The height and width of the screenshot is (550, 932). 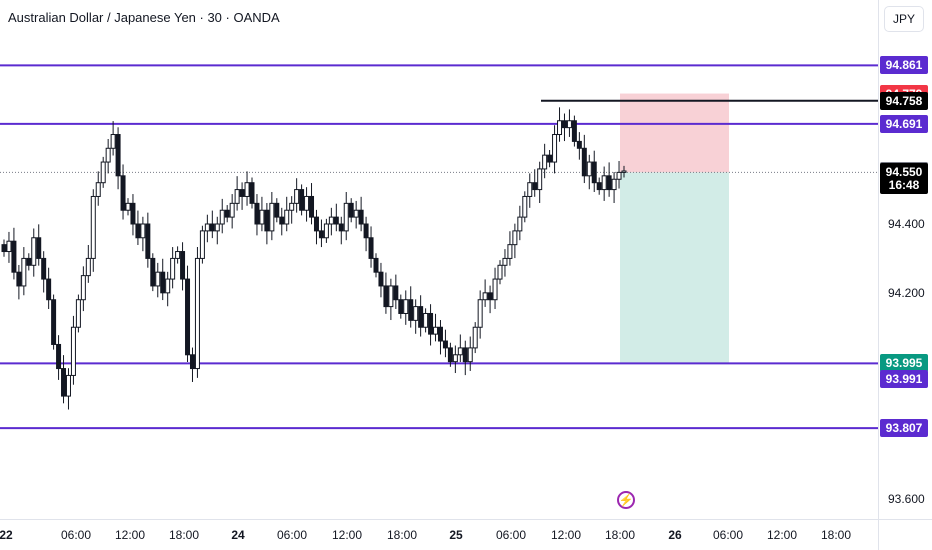 What do you see at coordinates (906, 224) in the screenshot?
I see `price-tick-label: 94.400` at bounding box center [906, 224].